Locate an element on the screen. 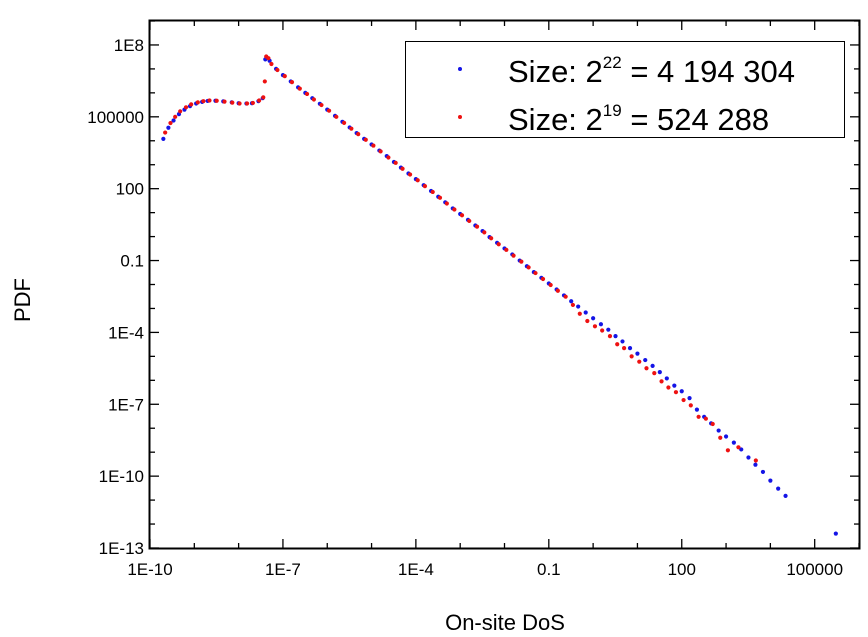 The height and width of the screenshot is (637, 868). y-tick-label: 100 is located at coordinates (130, 189).